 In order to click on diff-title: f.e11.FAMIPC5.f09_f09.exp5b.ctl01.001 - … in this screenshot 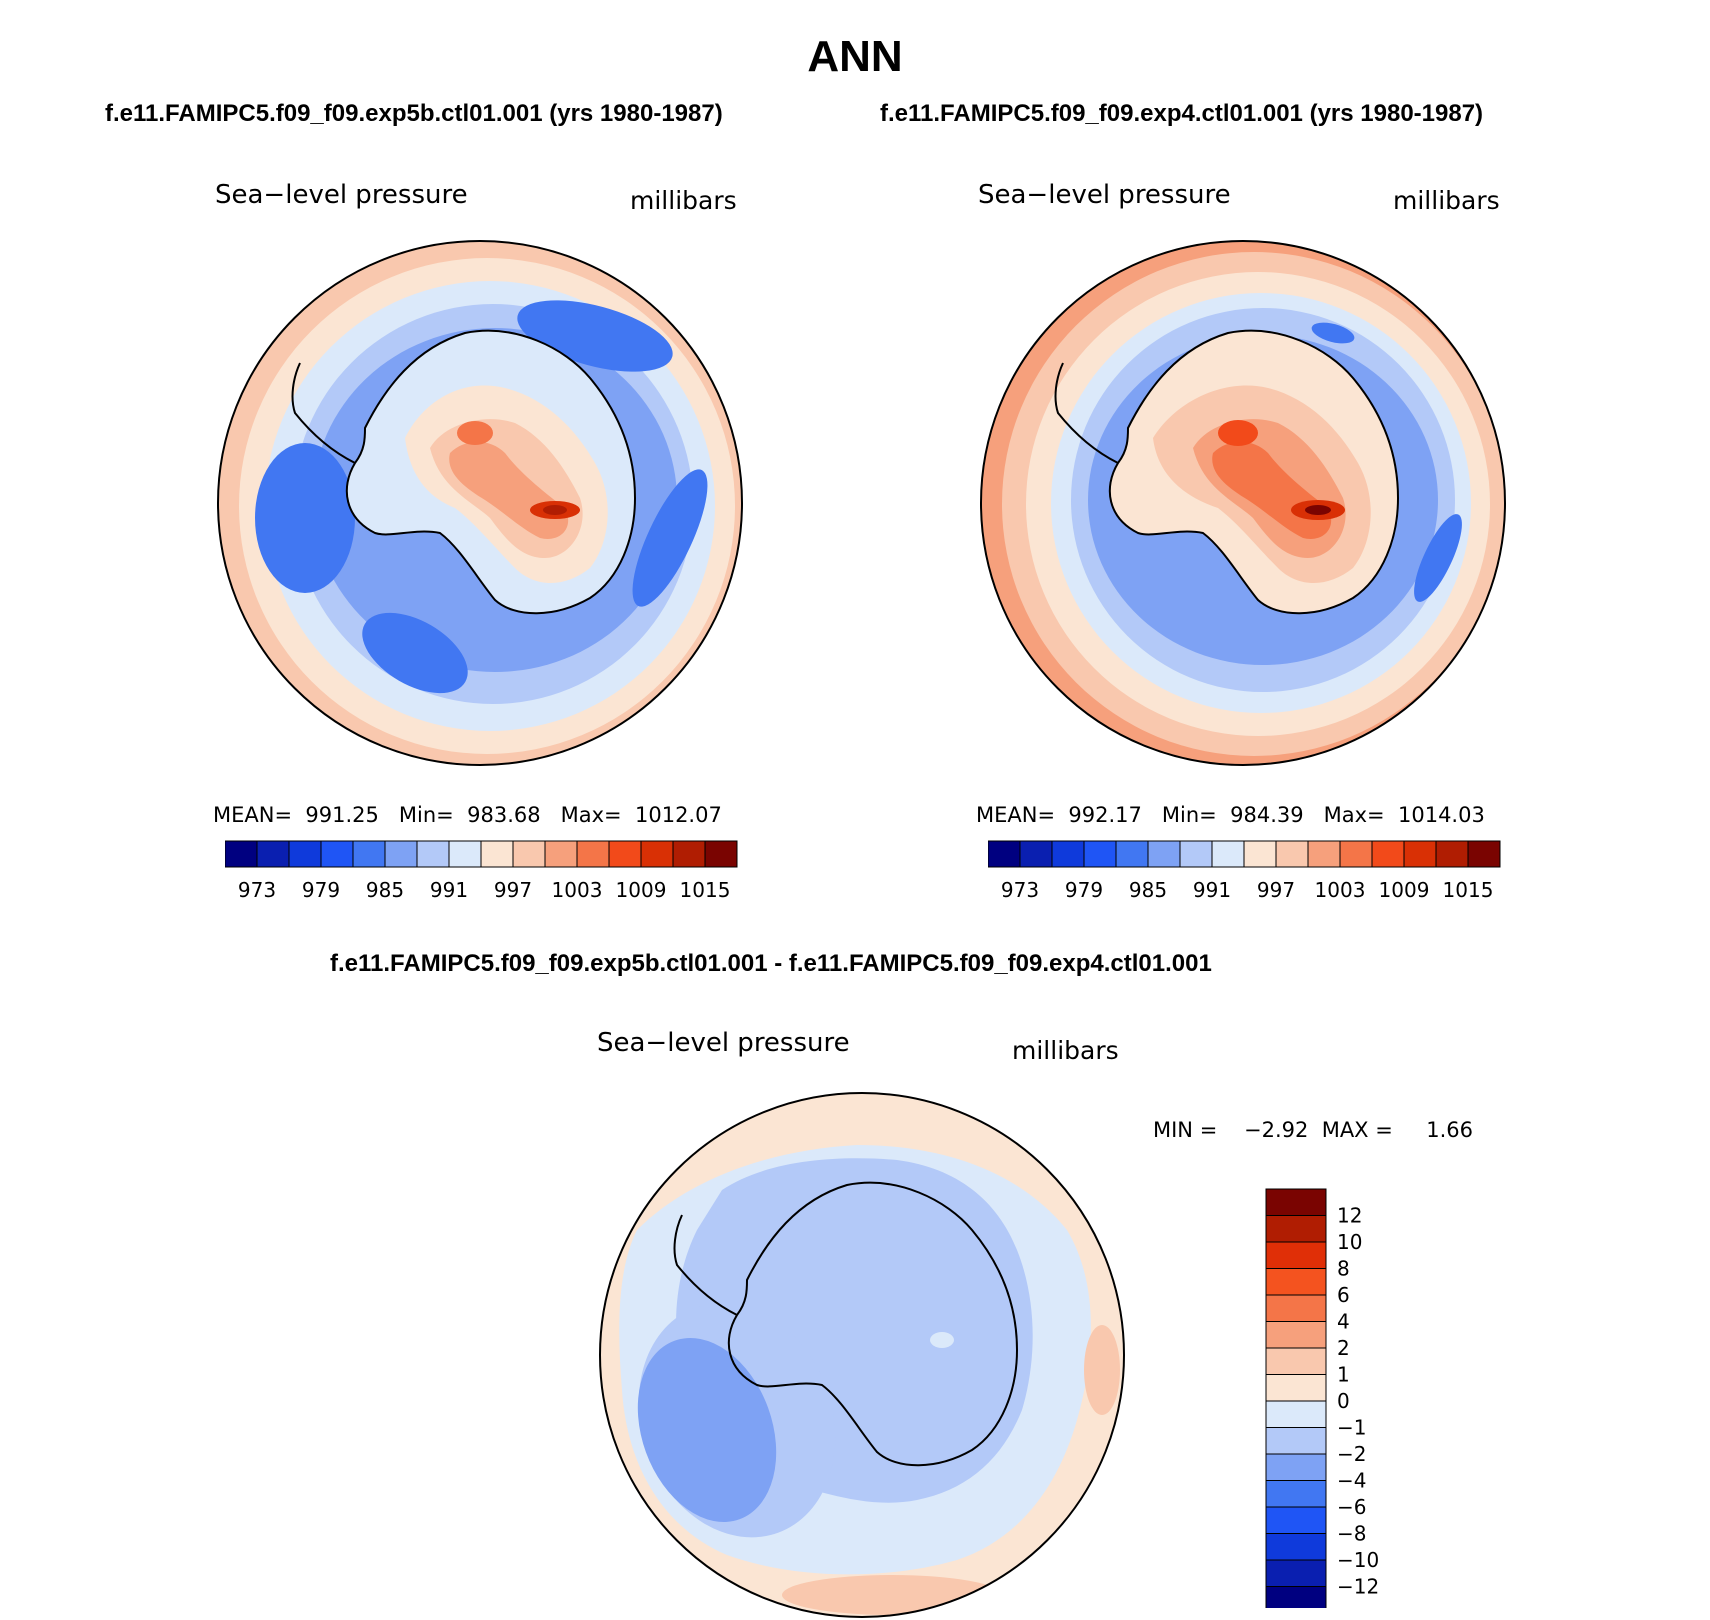, I will do `click(771, 963)`.